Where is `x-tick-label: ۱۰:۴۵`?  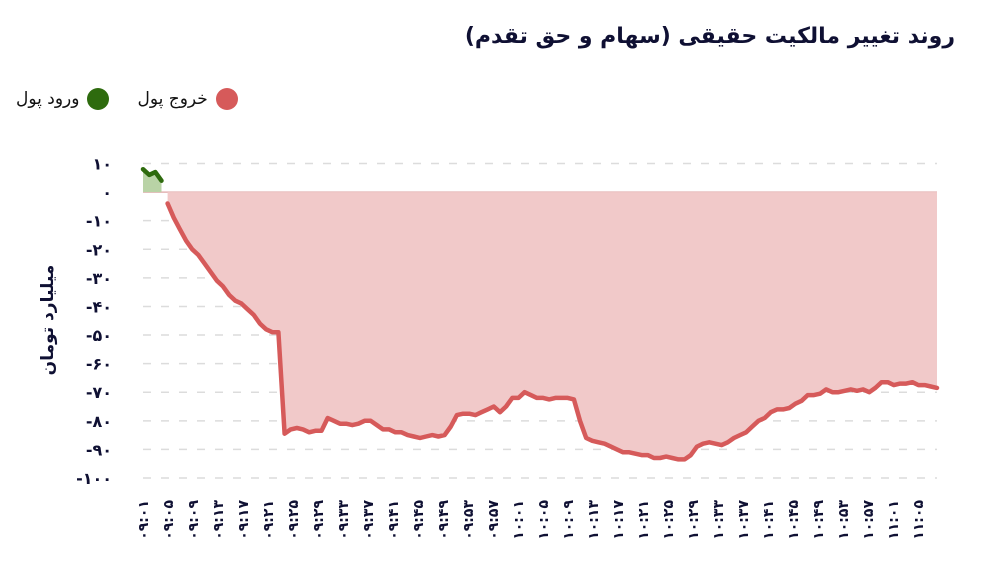
x-tick-label: ۱۰:۴۵ is located at coordinates (794, 520).